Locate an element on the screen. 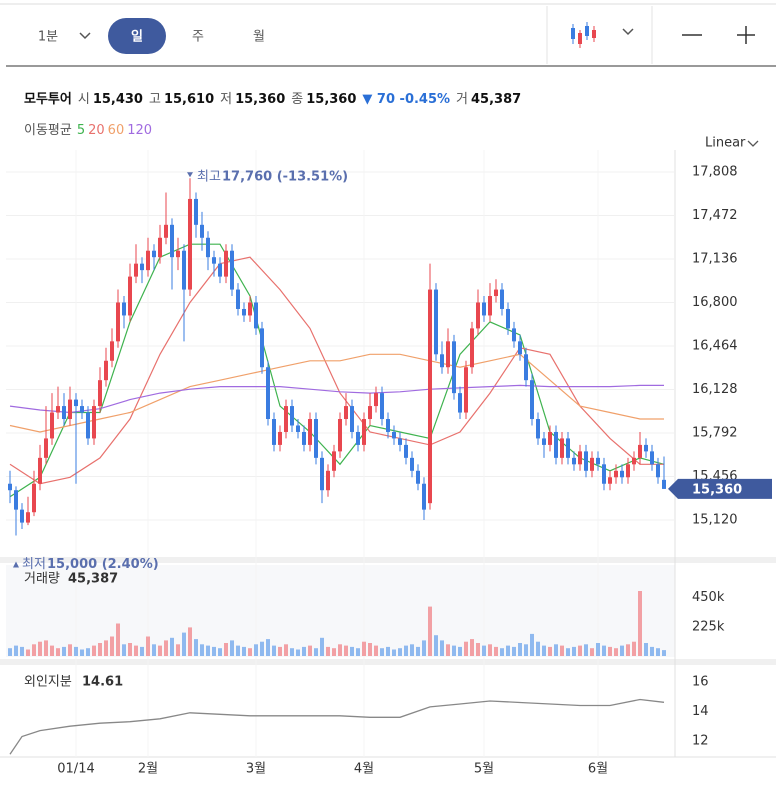  quote-label: 저 is located at coordinates (226, 99).